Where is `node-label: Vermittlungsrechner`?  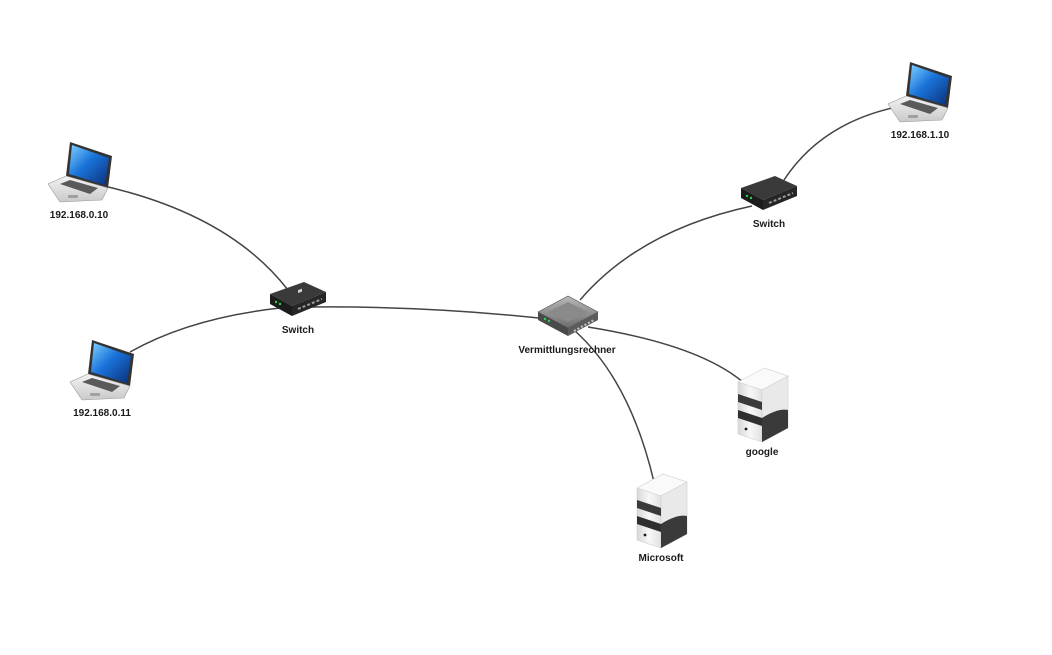 node-label: Vermittlungsrechner is located at coordinates (566, 350).